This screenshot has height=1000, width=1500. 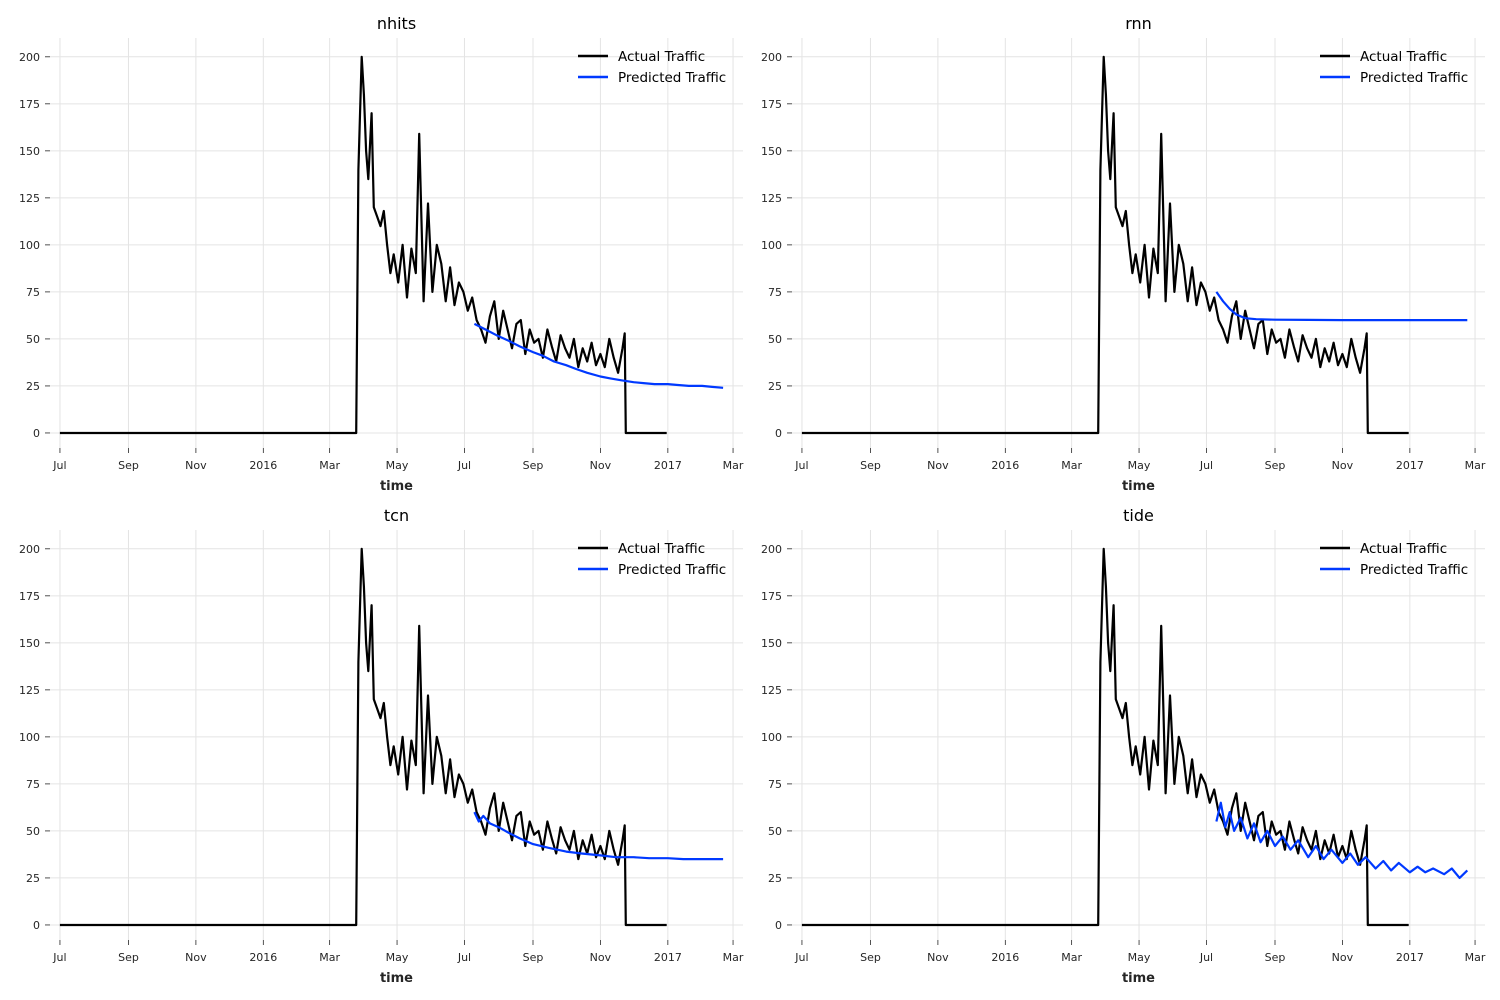 I want to click on chart-title: nhits, so click(x=396, y=23).